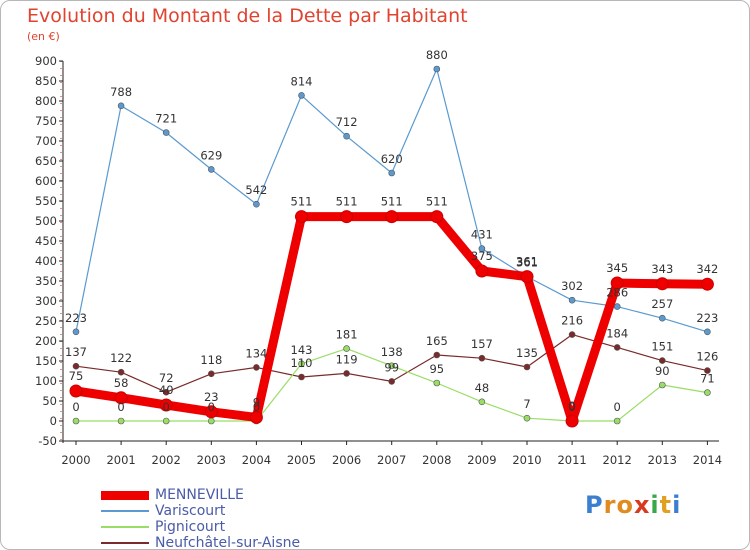 The height and width of the screenshot is (550, 750). I want to click on data-label: 286, so click(617, 293).